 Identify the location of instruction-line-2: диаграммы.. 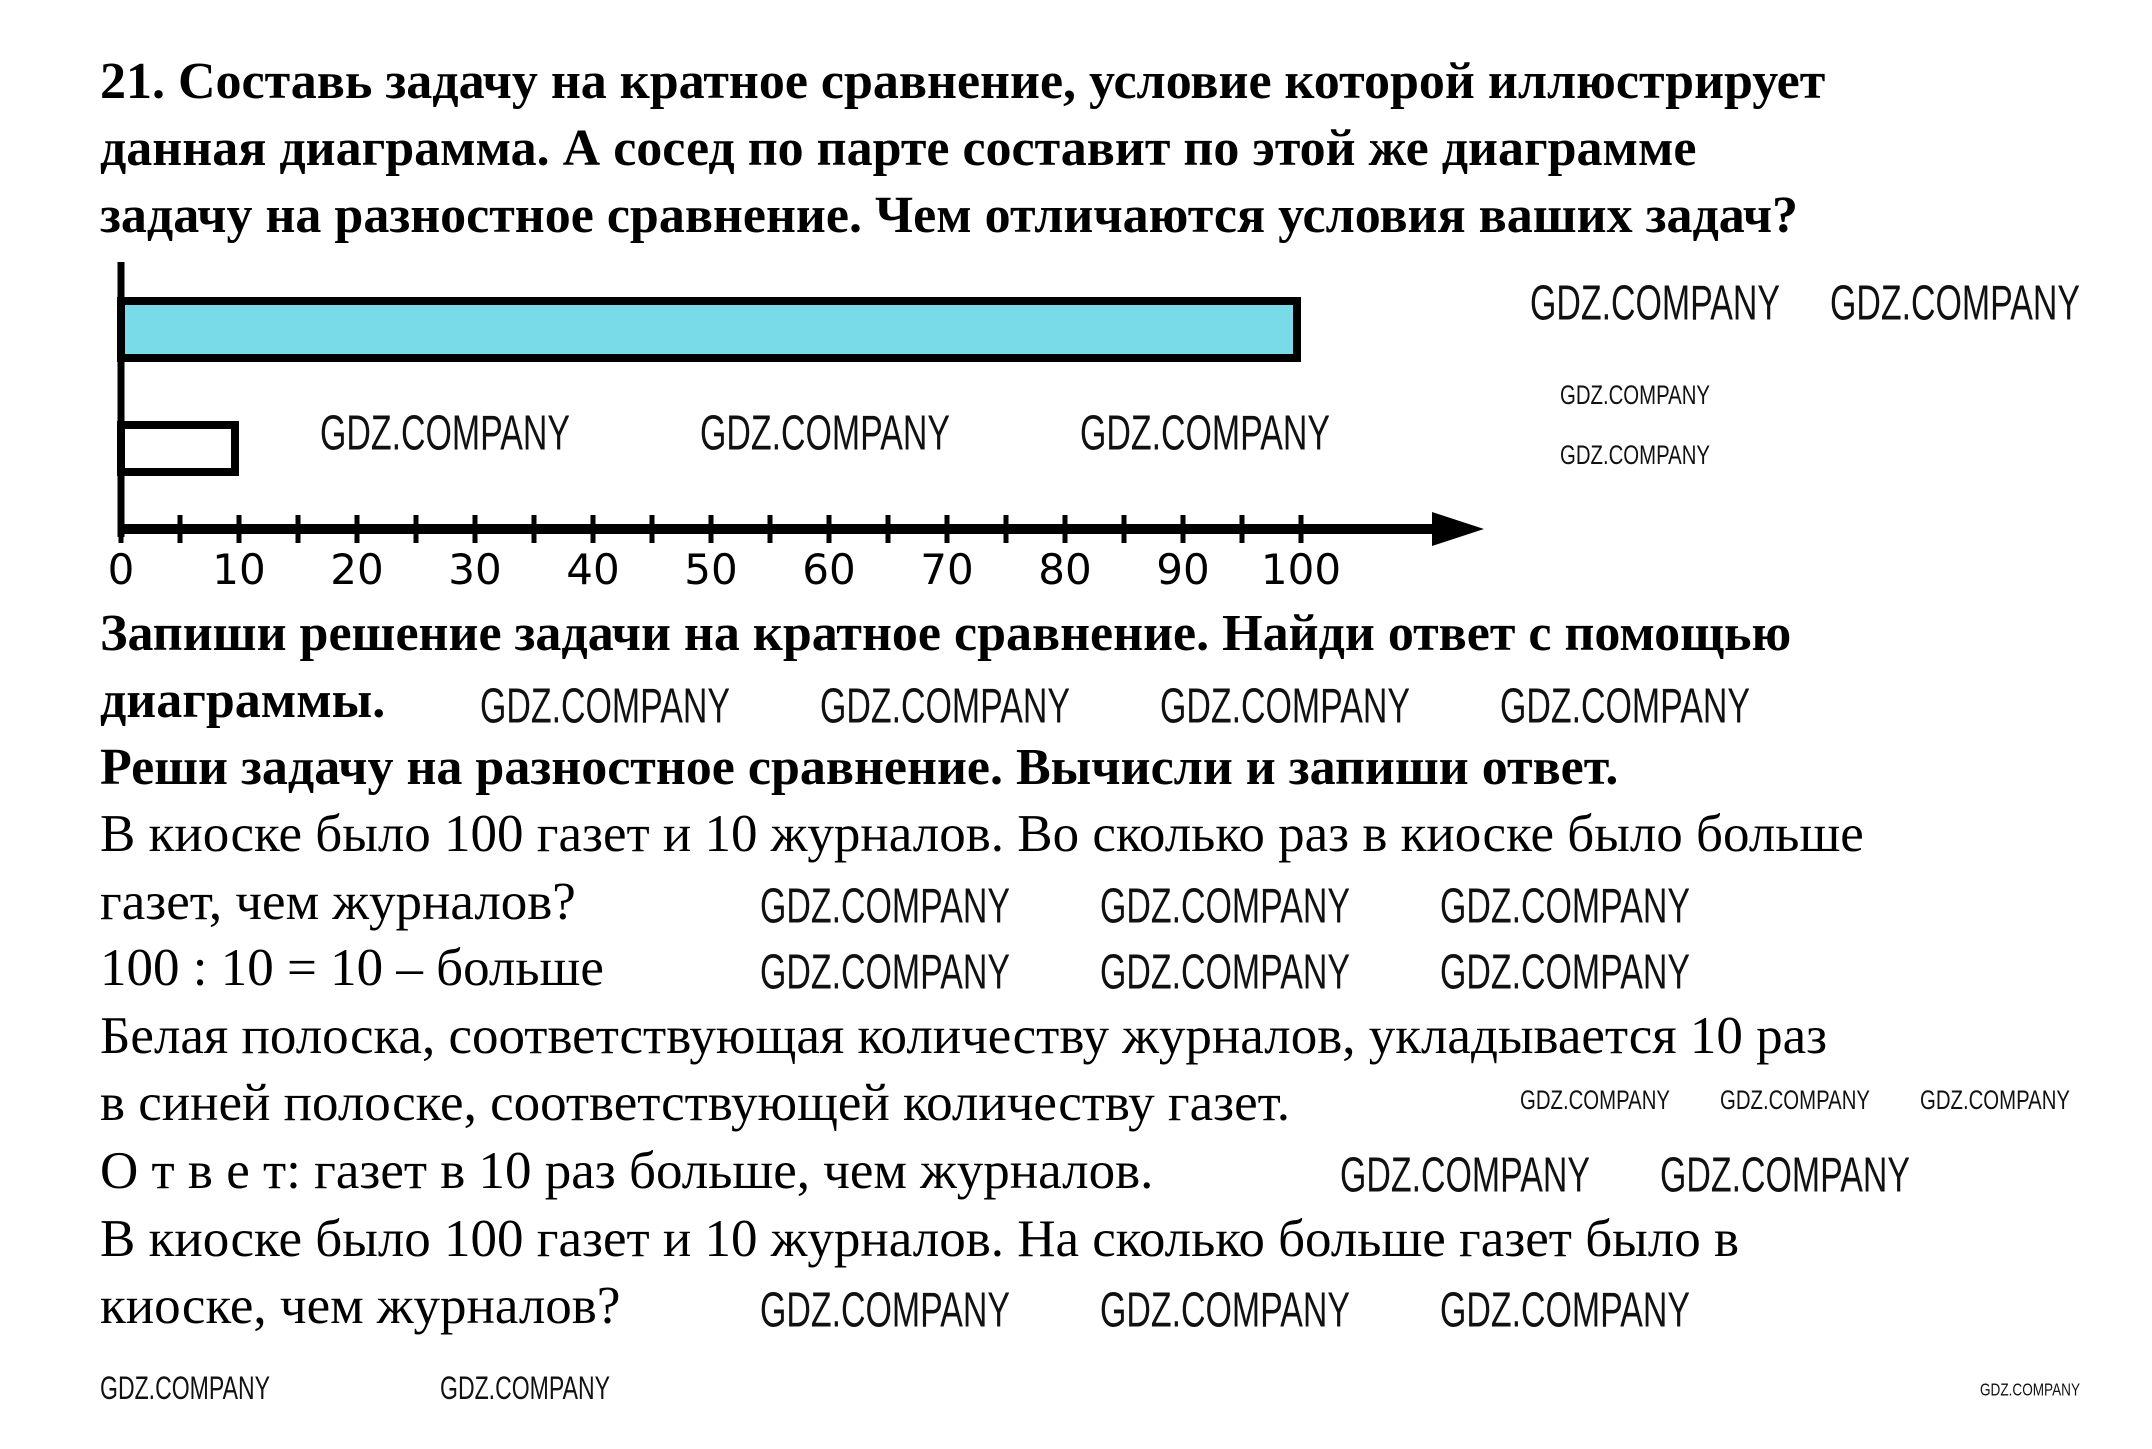
(243, 700).